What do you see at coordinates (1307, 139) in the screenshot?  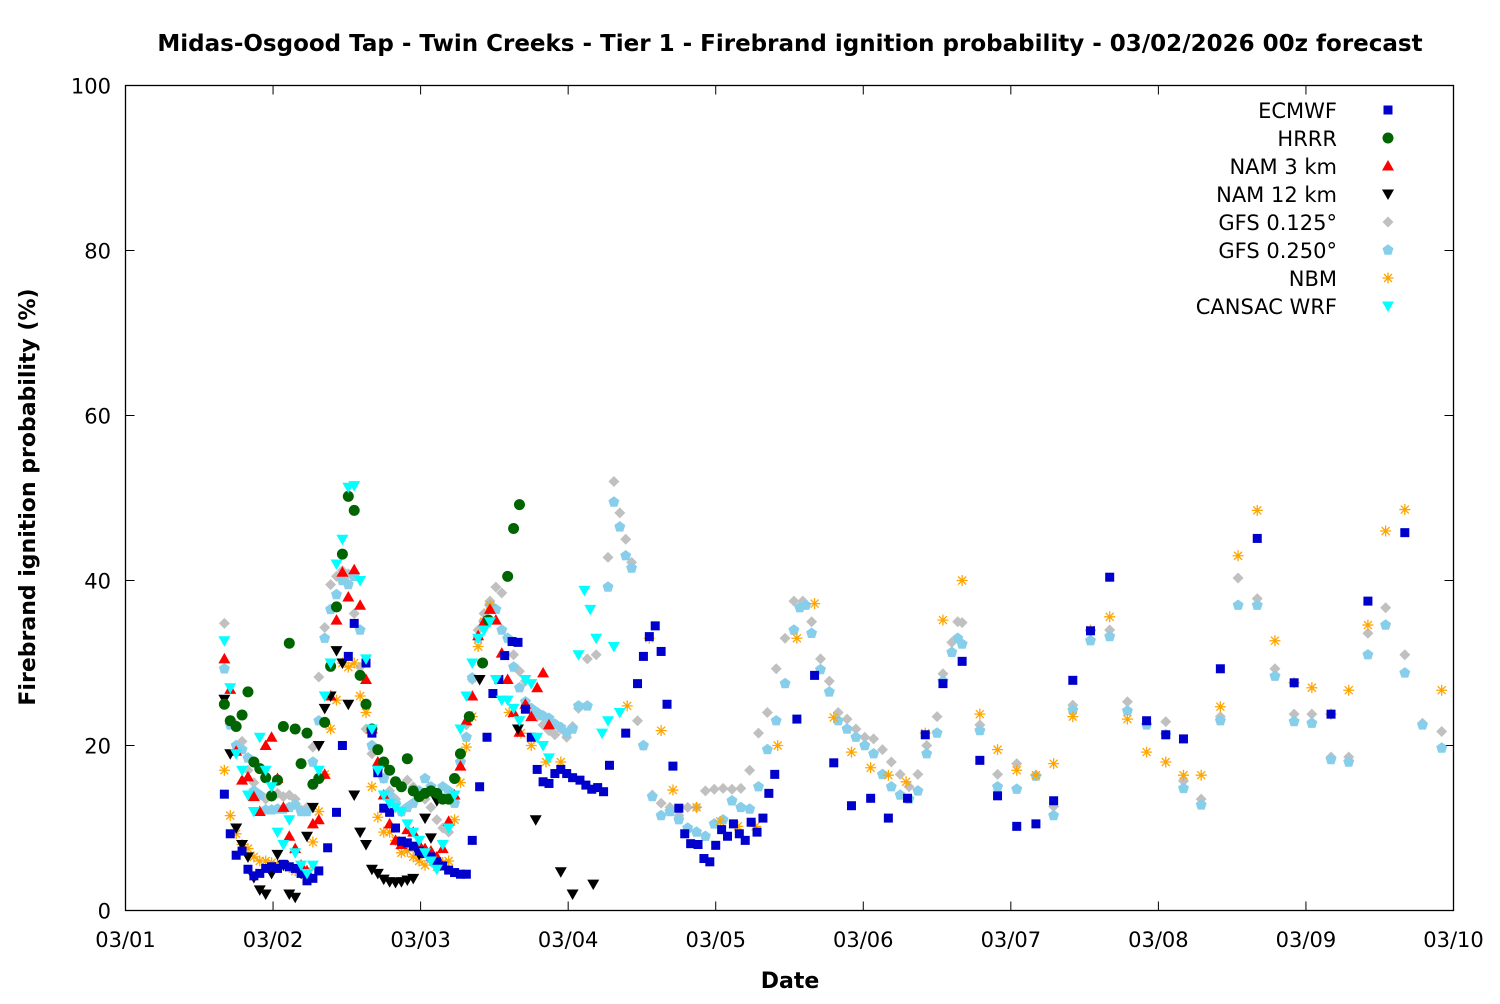 I see `legend-label: HRRR` at bounding box center [1307, 139].